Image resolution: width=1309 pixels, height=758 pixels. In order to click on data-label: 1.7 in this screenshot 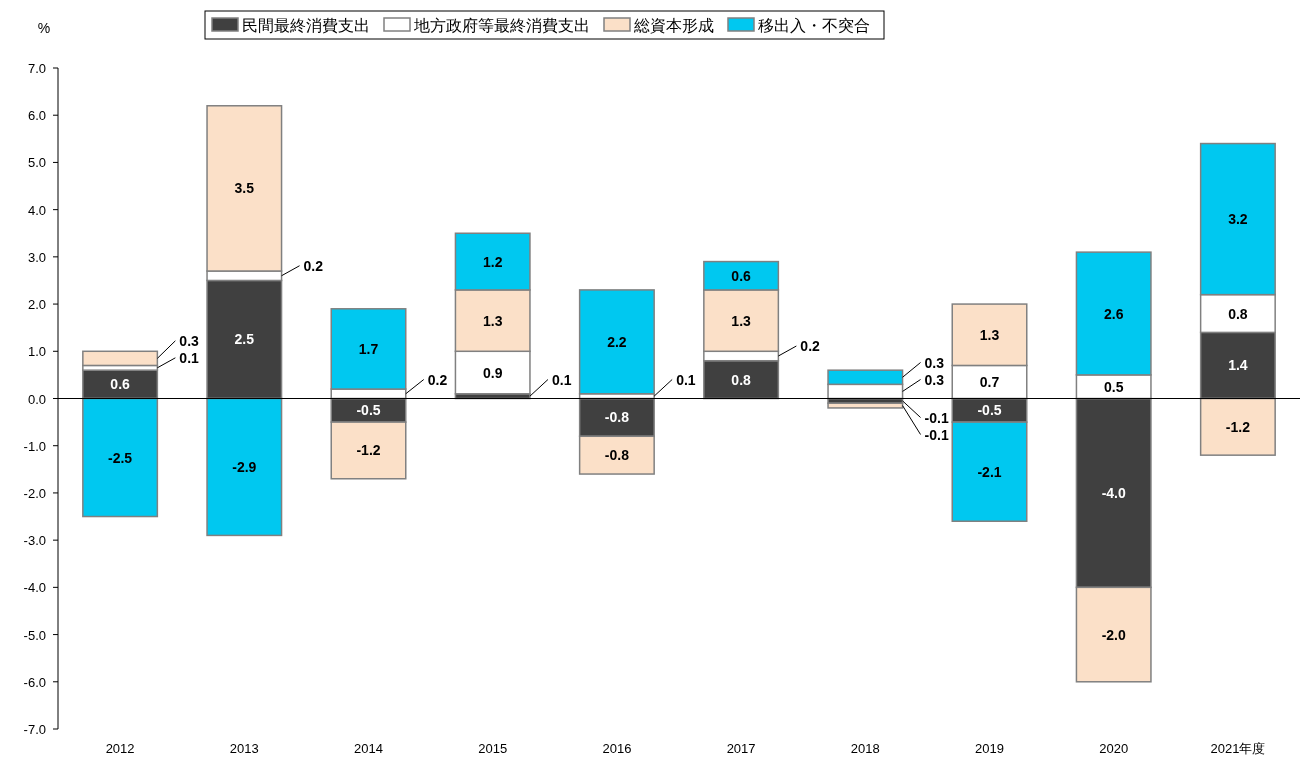, I will do `click(368, 348)`.